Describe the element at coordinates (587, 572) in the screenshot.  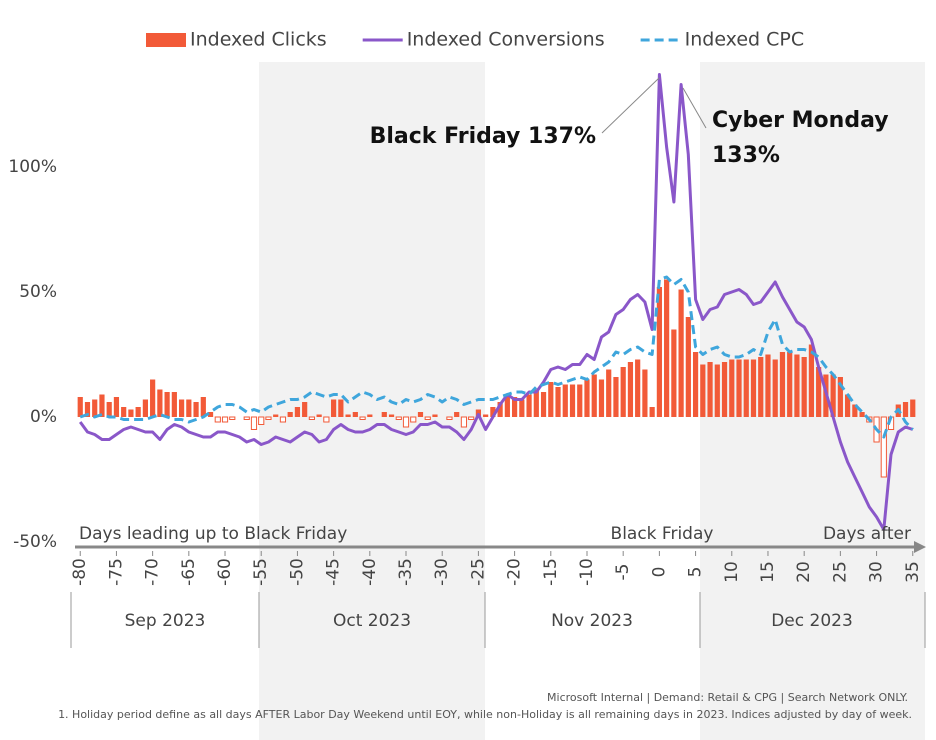
I see `x-tick-label: -10` at that location.